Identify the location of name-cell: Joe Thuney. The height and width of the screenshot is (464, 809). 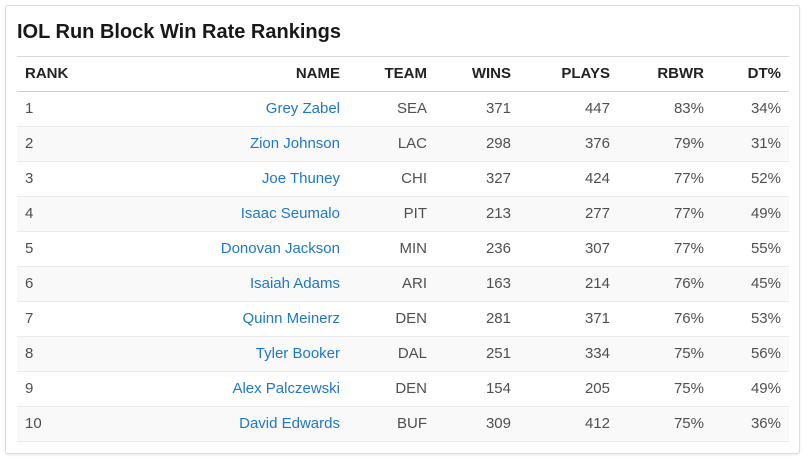
(257, 179).